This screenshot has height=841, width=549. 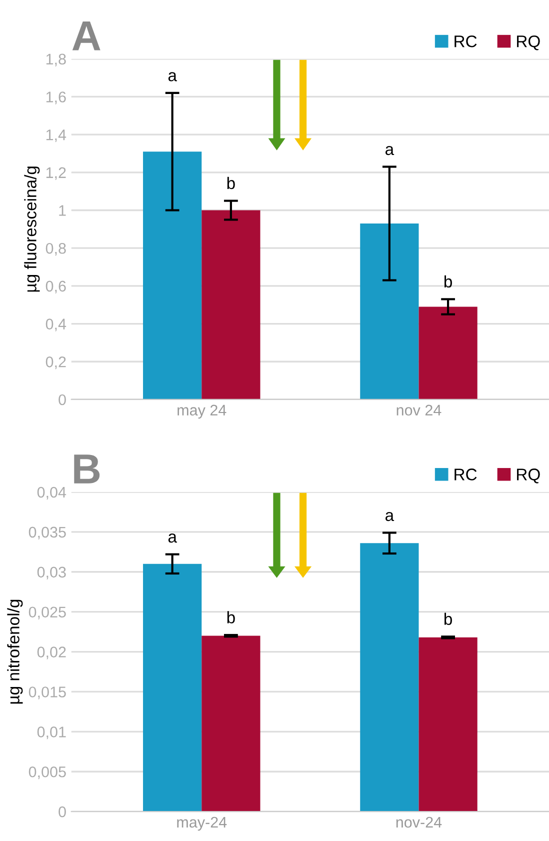 I want to click on y-axis-title: µg fluoresceina/g, so click(x=32, y=229).